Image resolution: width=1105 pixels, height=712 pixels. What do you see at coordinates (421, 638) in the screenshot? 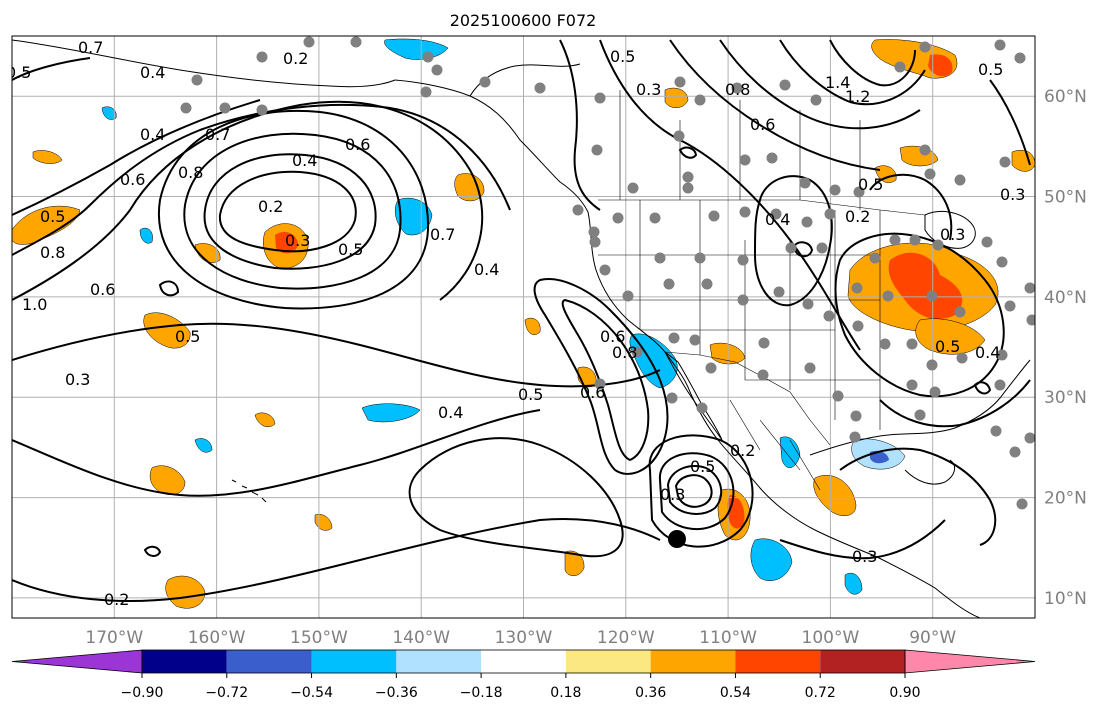
I see `longitude-tick-label: 140°W` at bounding box center [421, 638].